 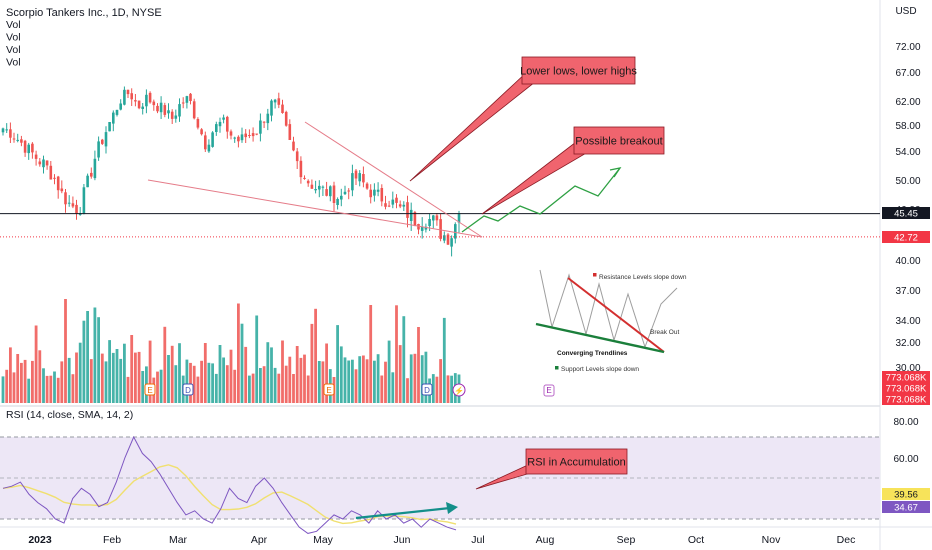 What do you see at coordinates (846, 540) in the screenshot?
I see `time-tick-label: Dec` at bounding box center [846, 540].